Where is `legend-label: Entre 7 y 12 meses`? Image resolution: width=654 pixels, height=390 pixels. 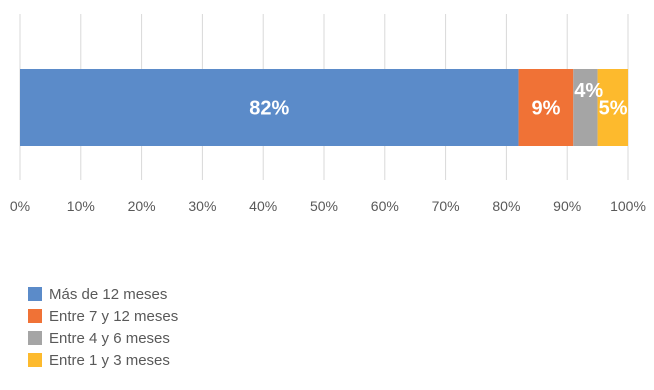 legend-label: Entre 7 y 12 meses is located at coordinates (114, 316).